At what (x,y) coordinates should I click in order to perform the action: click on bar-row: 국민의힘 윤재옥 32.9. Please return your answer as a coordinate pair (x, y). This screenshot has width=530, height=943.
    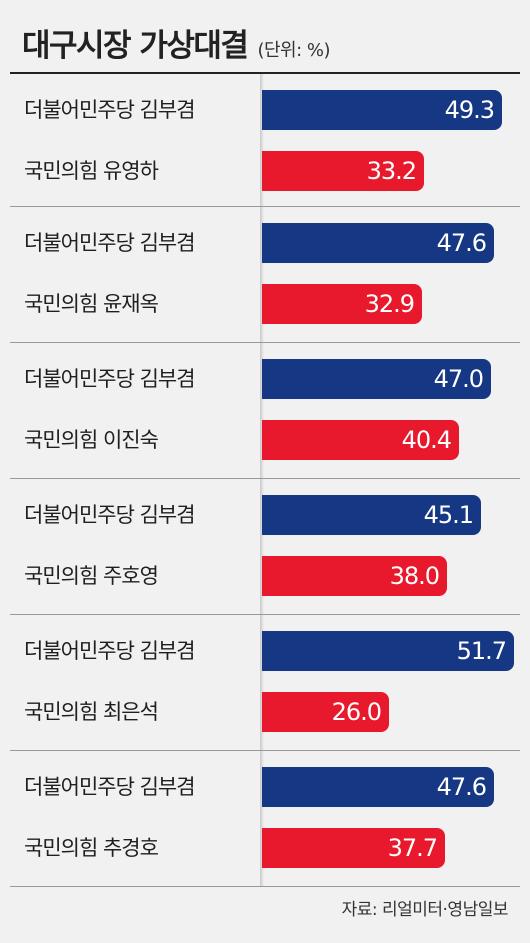
    Looking at the image, I should click on (265, 304).